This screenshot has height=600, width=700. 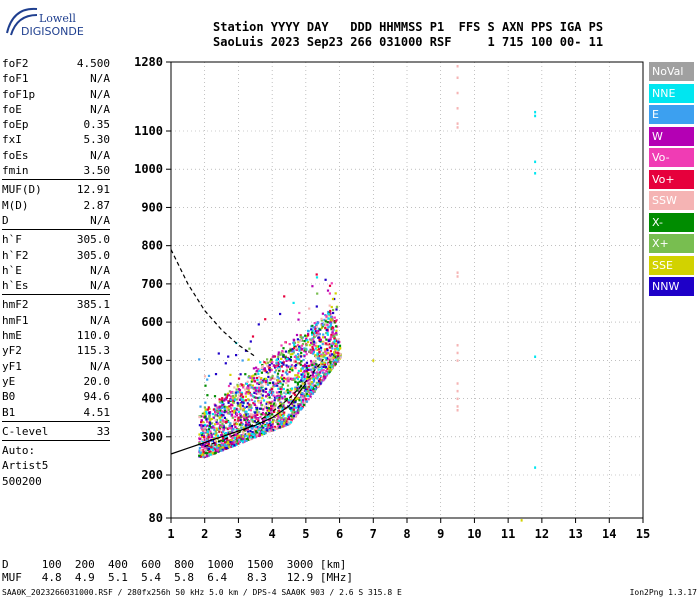 What do you see at coordinates (56, 396) in the screenshot?
I see `param-row-b0: B0 94.6` at bounding box center [56, 396].